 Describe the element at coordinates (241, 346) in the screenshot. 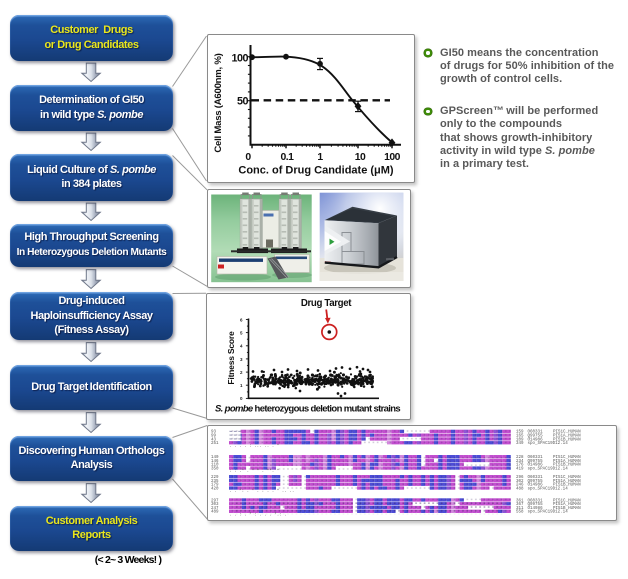

I see `svg-text: 4` at that location.